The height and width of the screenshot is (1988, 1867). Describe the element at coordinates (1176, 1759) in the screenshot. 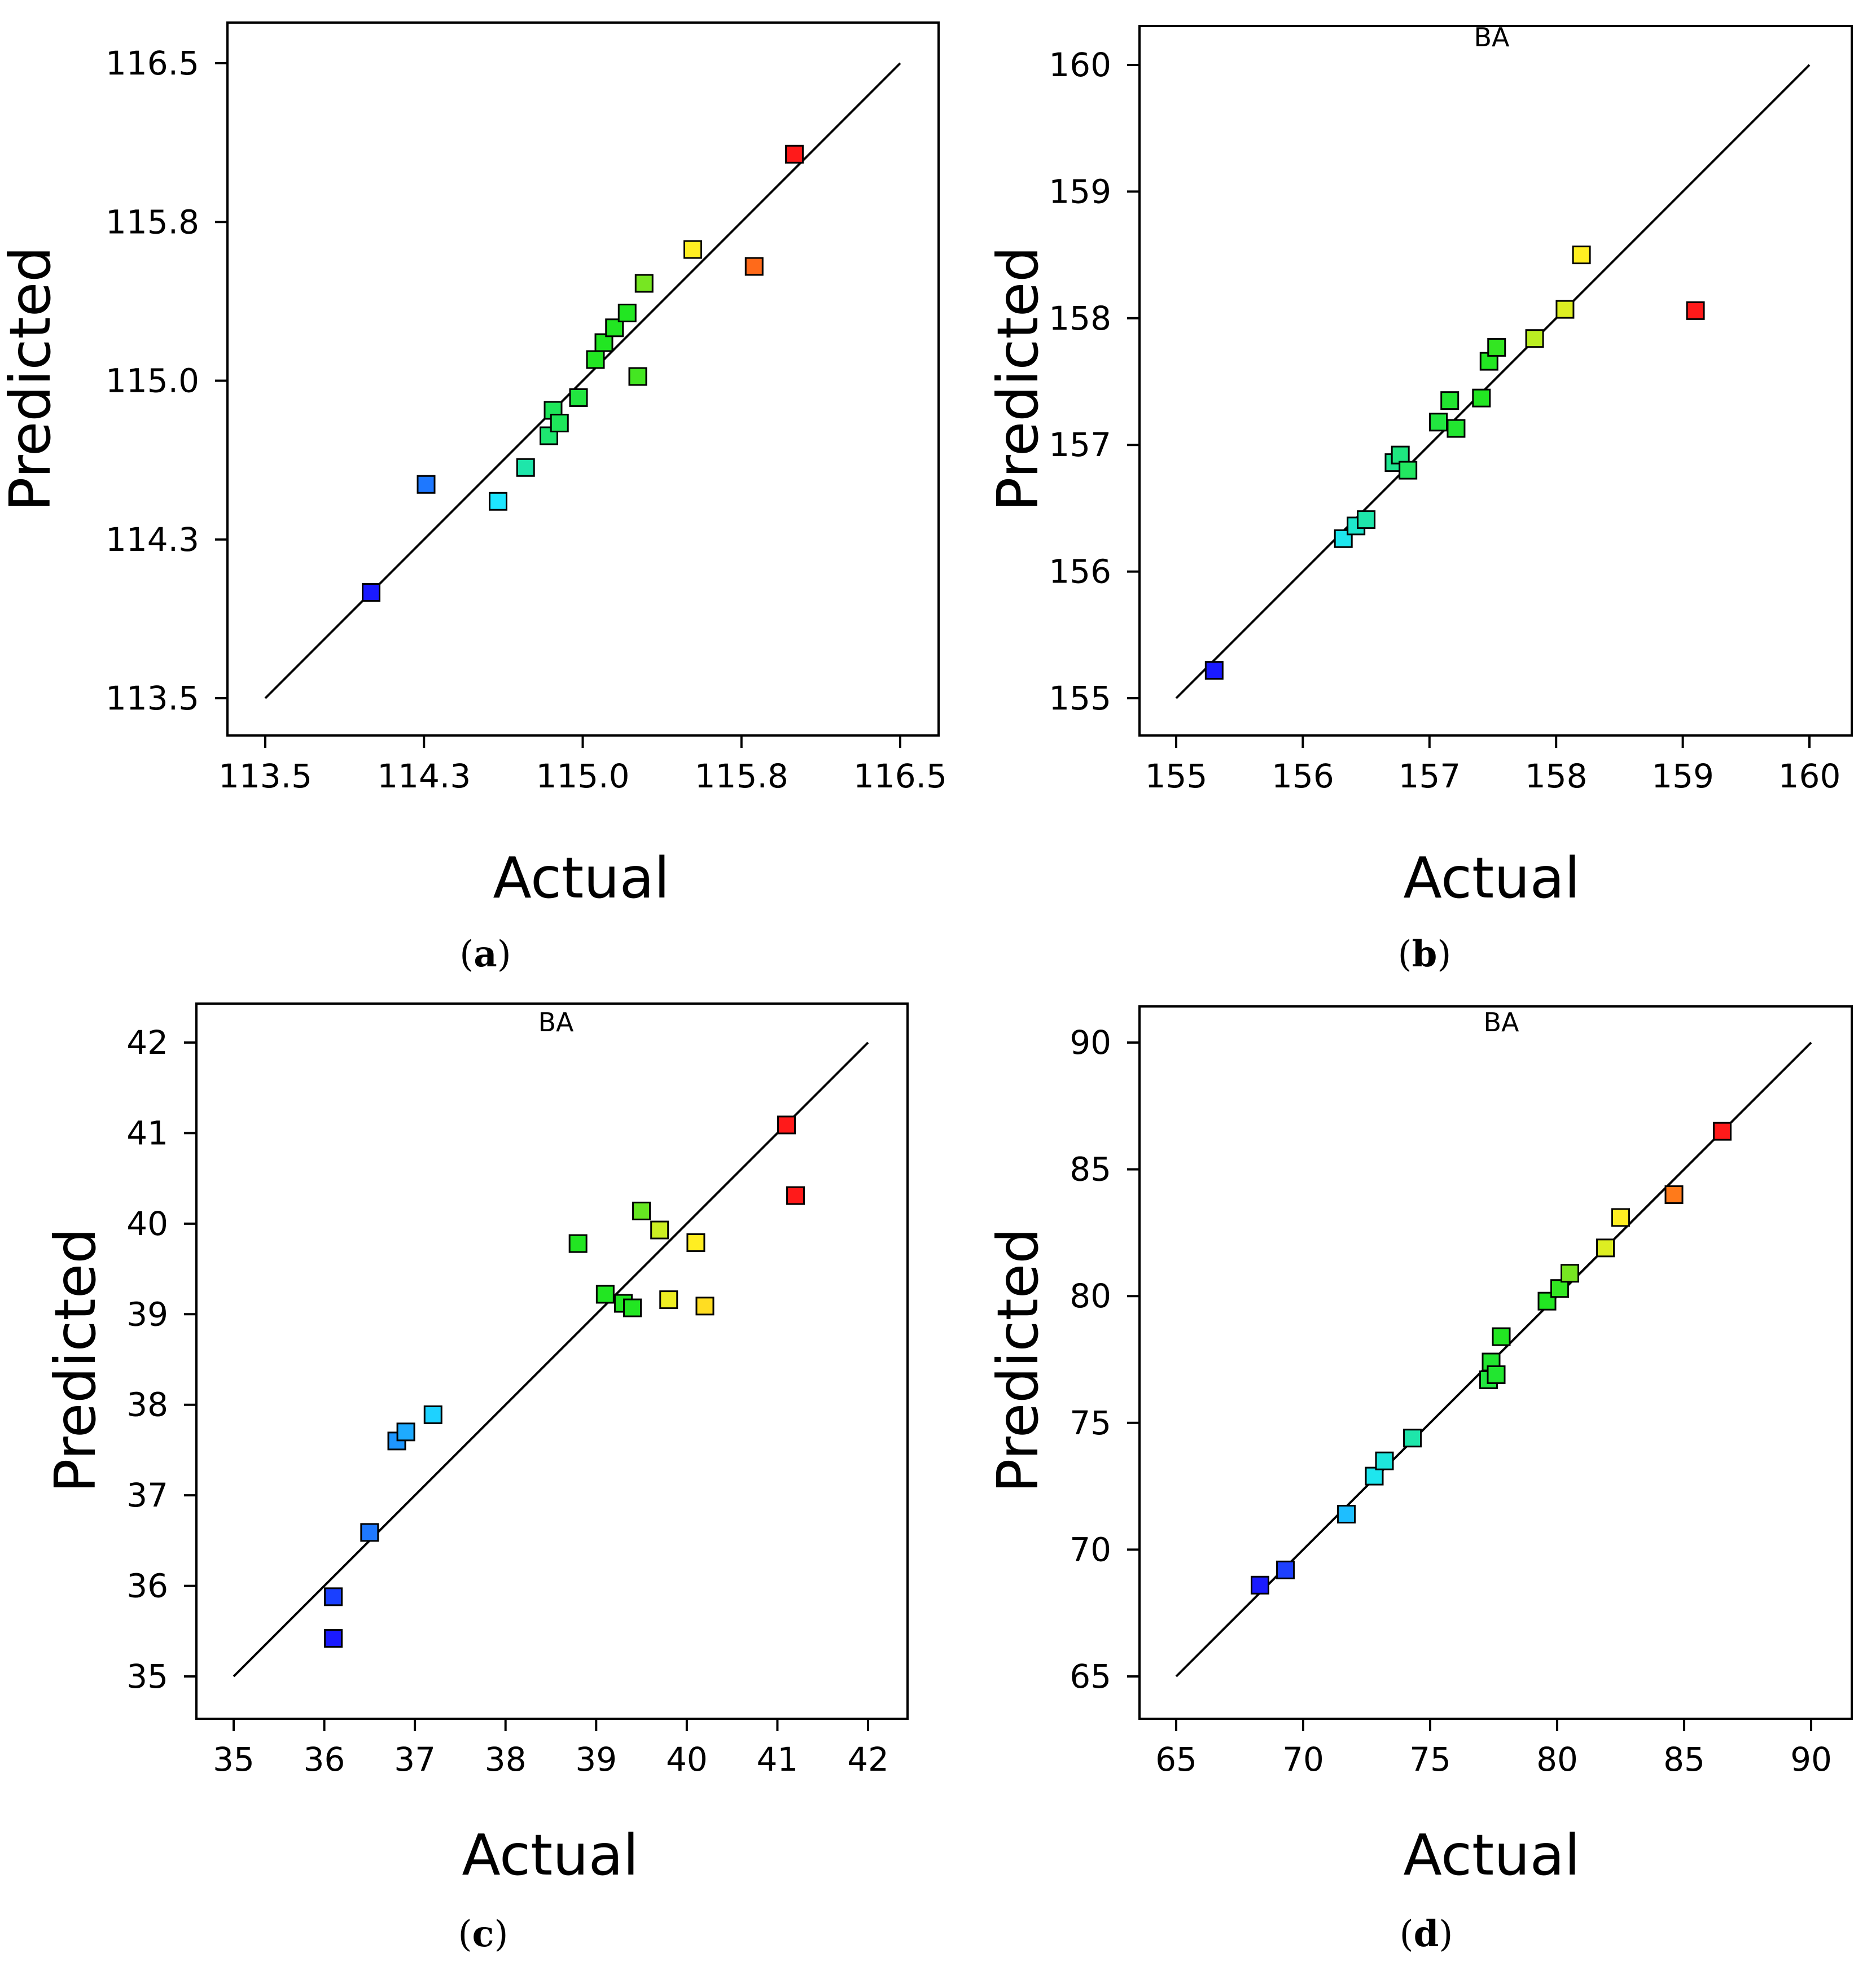

I see `x-tick-label: 65` at that location.